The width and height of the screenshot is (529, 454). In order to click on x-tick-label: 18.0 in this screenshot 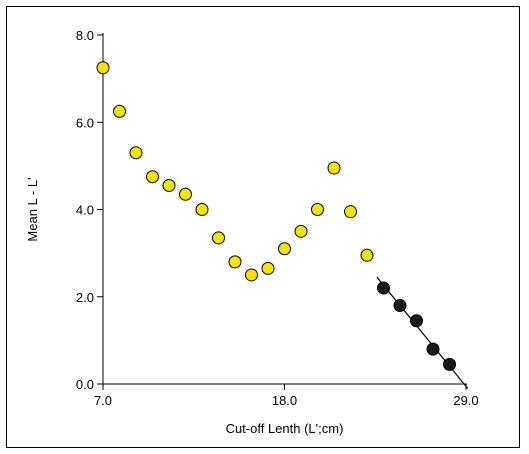, I will do `click(284, 400)`.